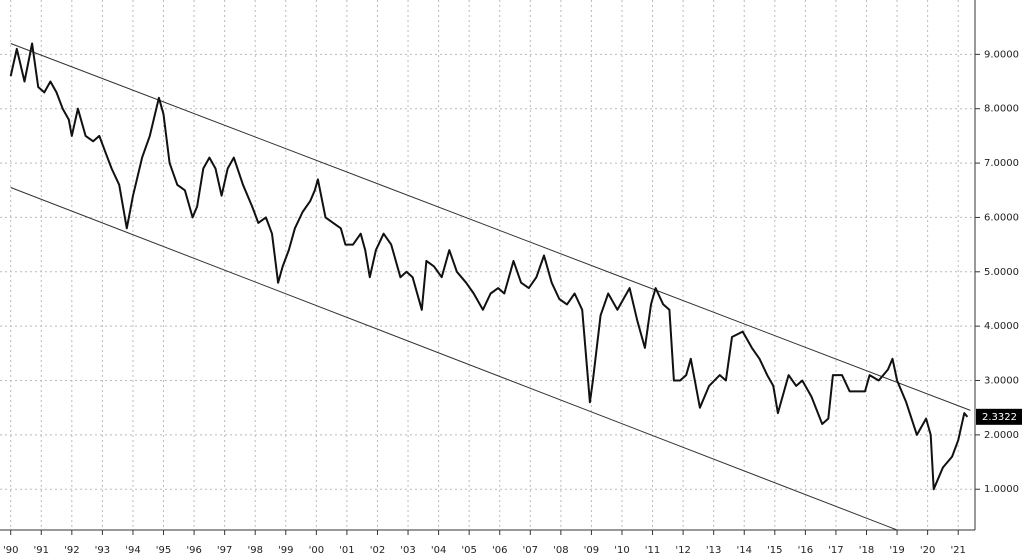 This screenshot has height=560, width=1024. I want to click on x-tick-label: '08, so click(560, 550).